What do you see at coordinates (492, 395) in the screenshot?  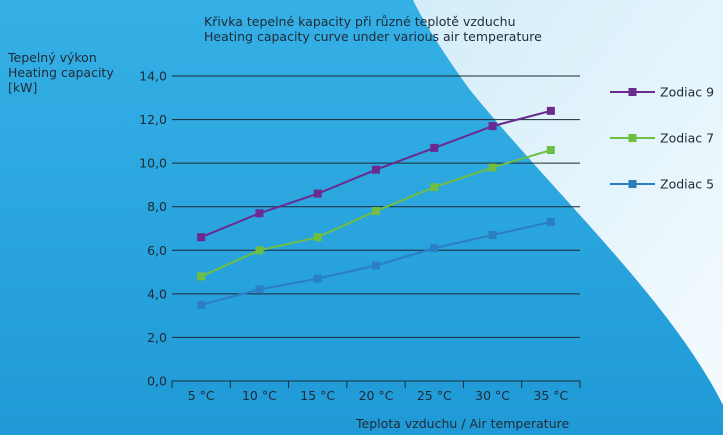 I see `x-tick-label: 30 °C` at bounding box center [492, 395].